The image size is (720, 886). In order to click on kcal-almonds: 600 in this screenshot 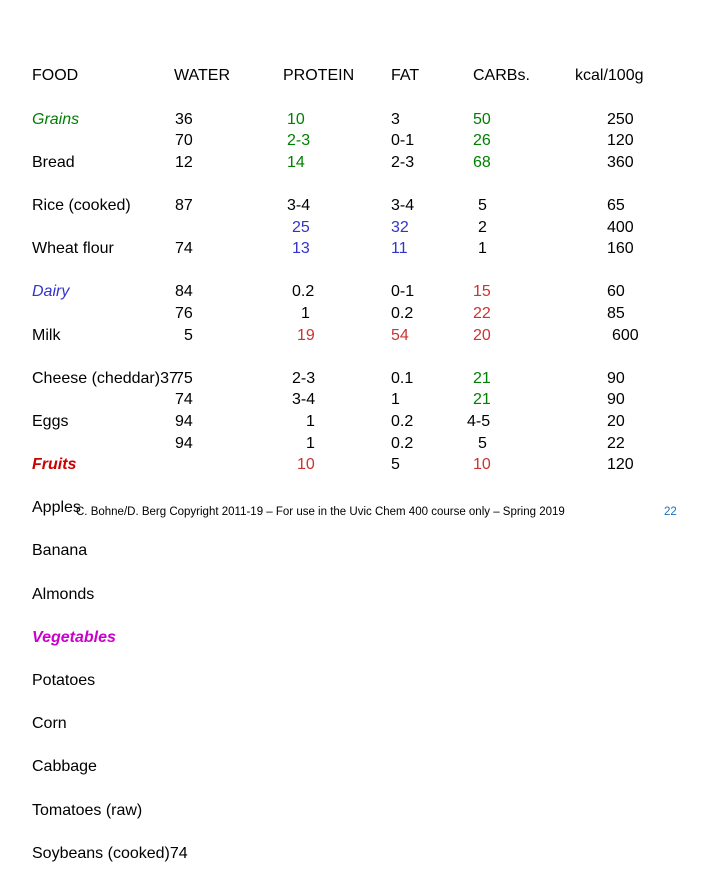, I will do `click(625, 335)`.